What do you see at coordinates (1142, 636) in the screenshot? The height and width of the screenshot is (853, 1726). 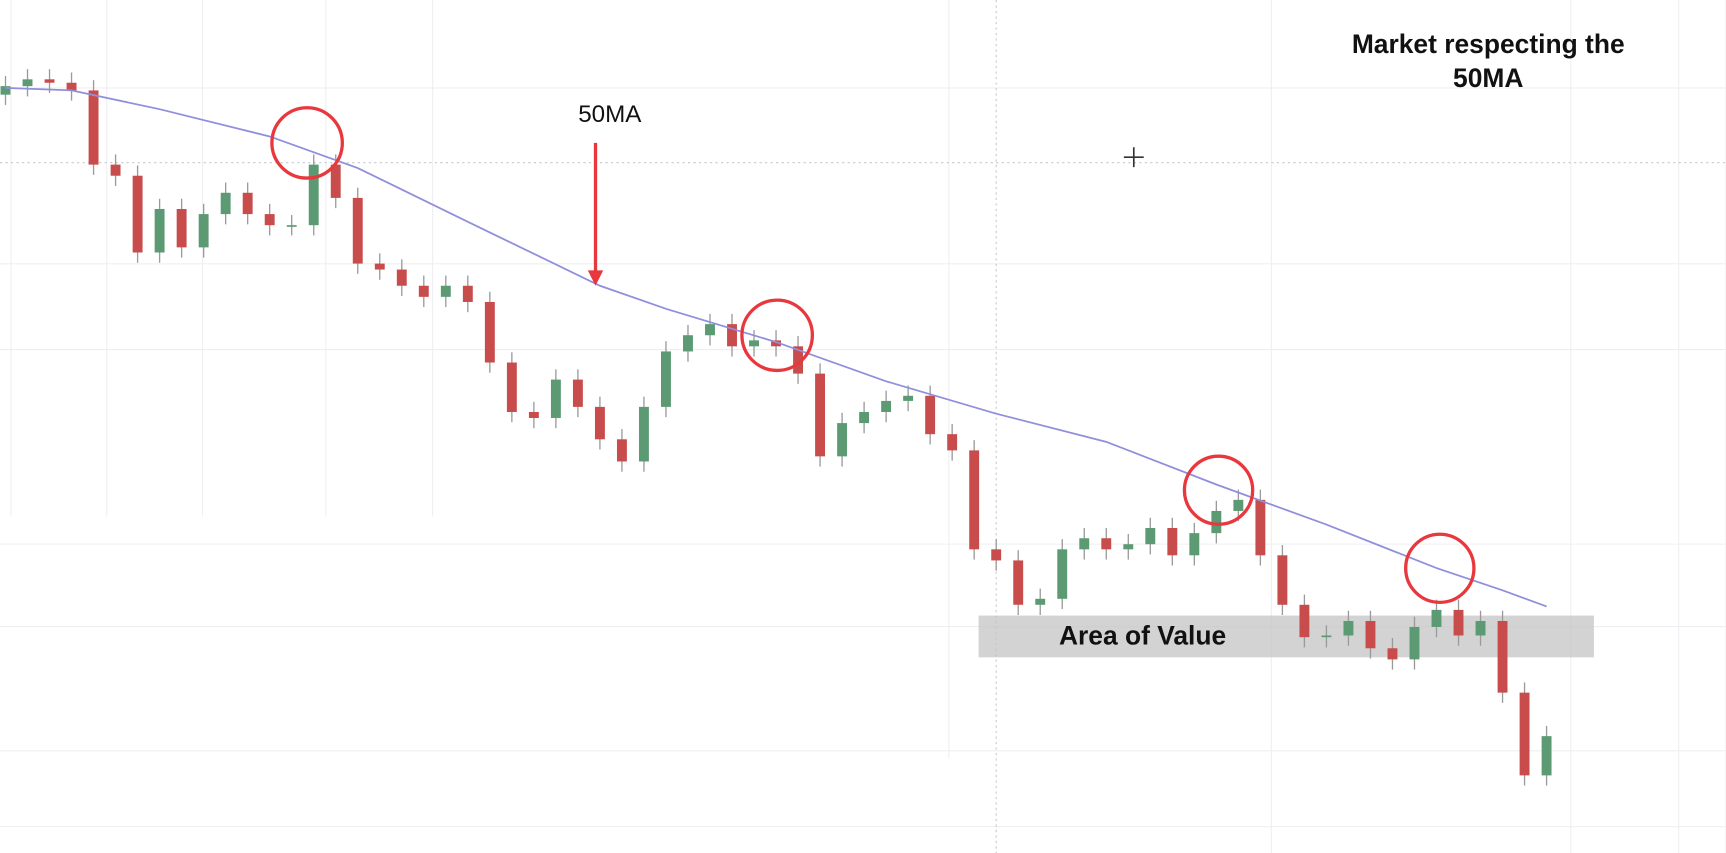 I see `area-label: Area of Value` at bounding box center [1142, 636].